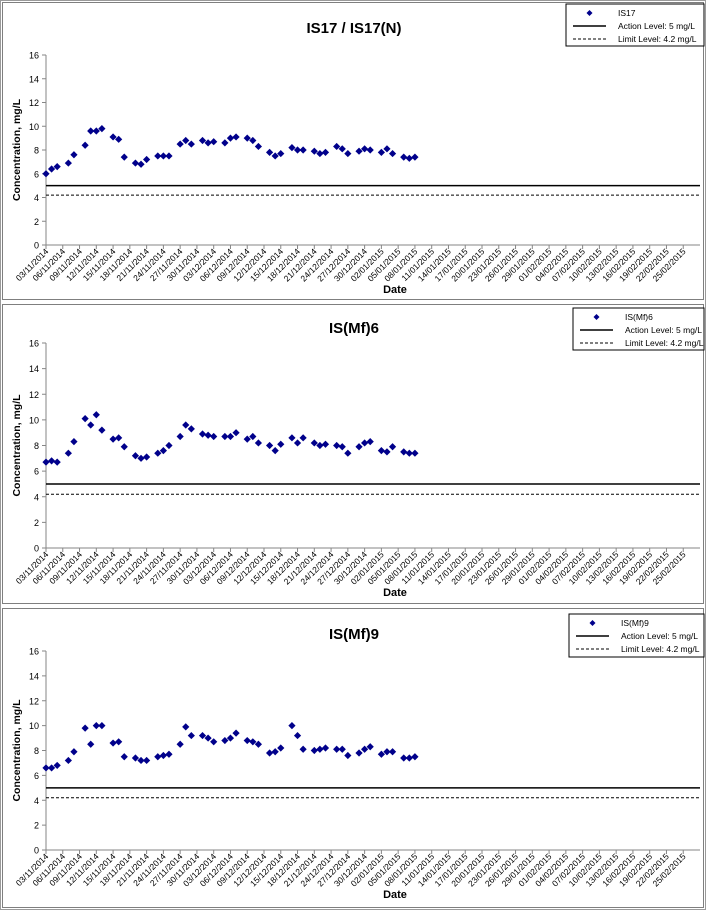 The height and width of the screenshot is (912, 708). What do you see at coordinates (395, 895) in the screenshot?
I see `x-axis-label: Date` at bounding box center [395, 895].